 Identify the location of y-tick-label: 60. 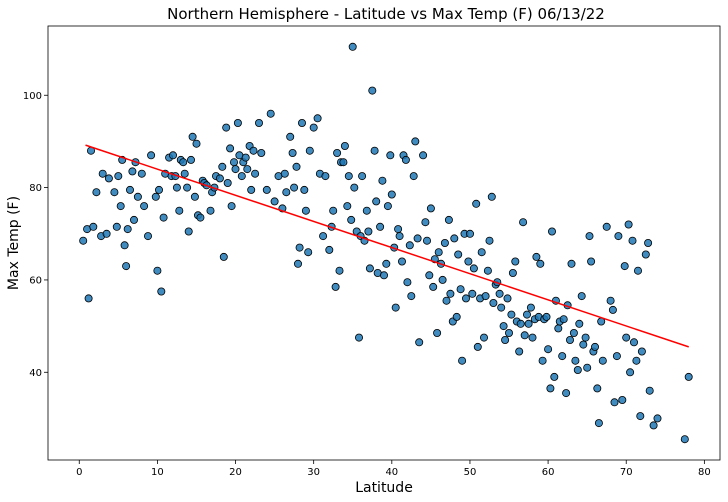
(35, 280).